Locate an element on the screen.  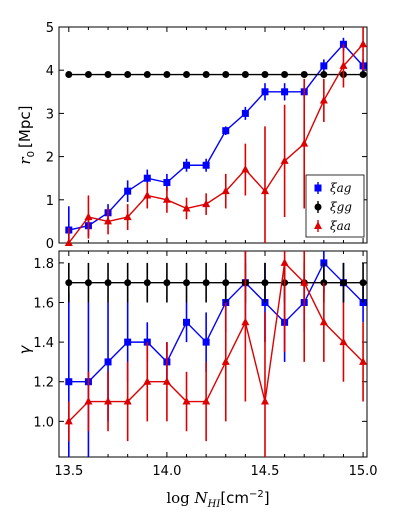
bottom-y-tick-label: 1.4 is located at coordinates (43, 343).